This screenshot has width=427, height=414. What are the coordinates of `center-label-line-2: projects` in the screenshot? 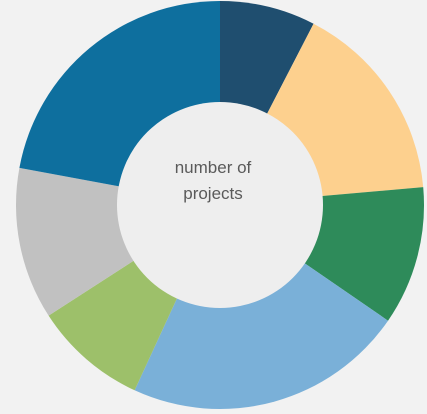 It's located at (213, 193).